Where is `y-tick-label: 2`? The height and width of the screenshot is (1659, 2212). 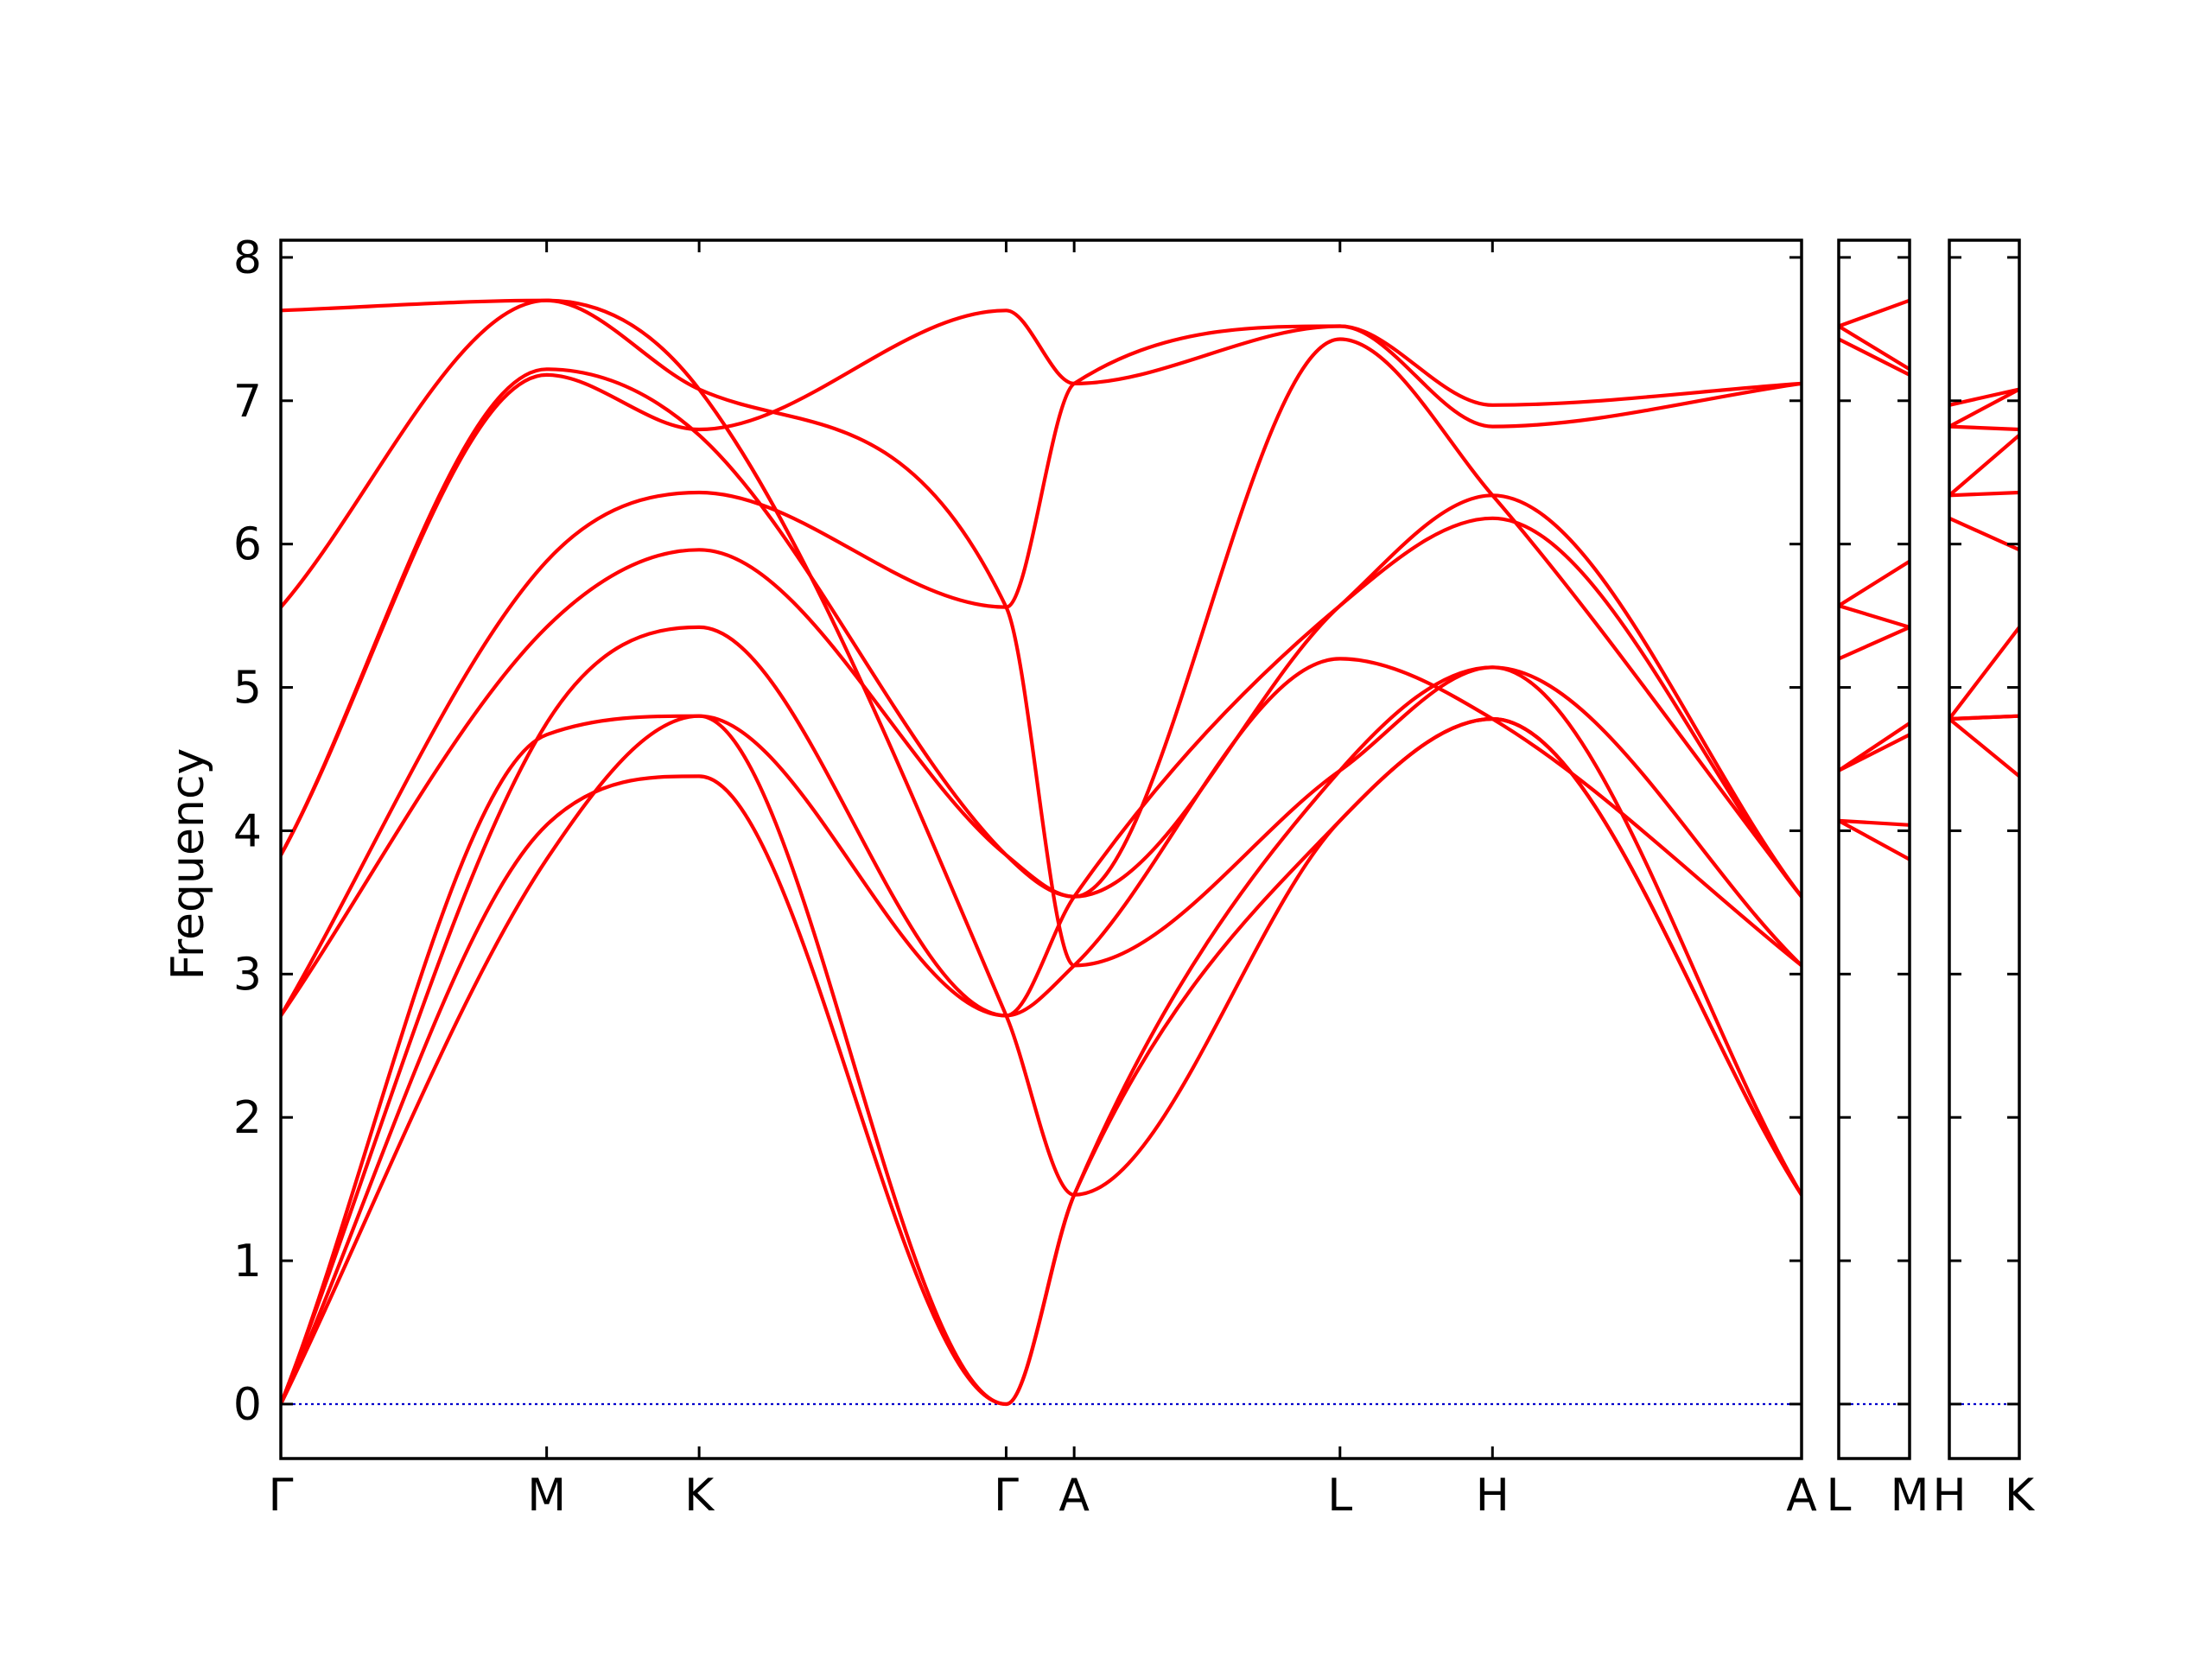
y-tick-label: 2 is located at coordinates (247, 1118).